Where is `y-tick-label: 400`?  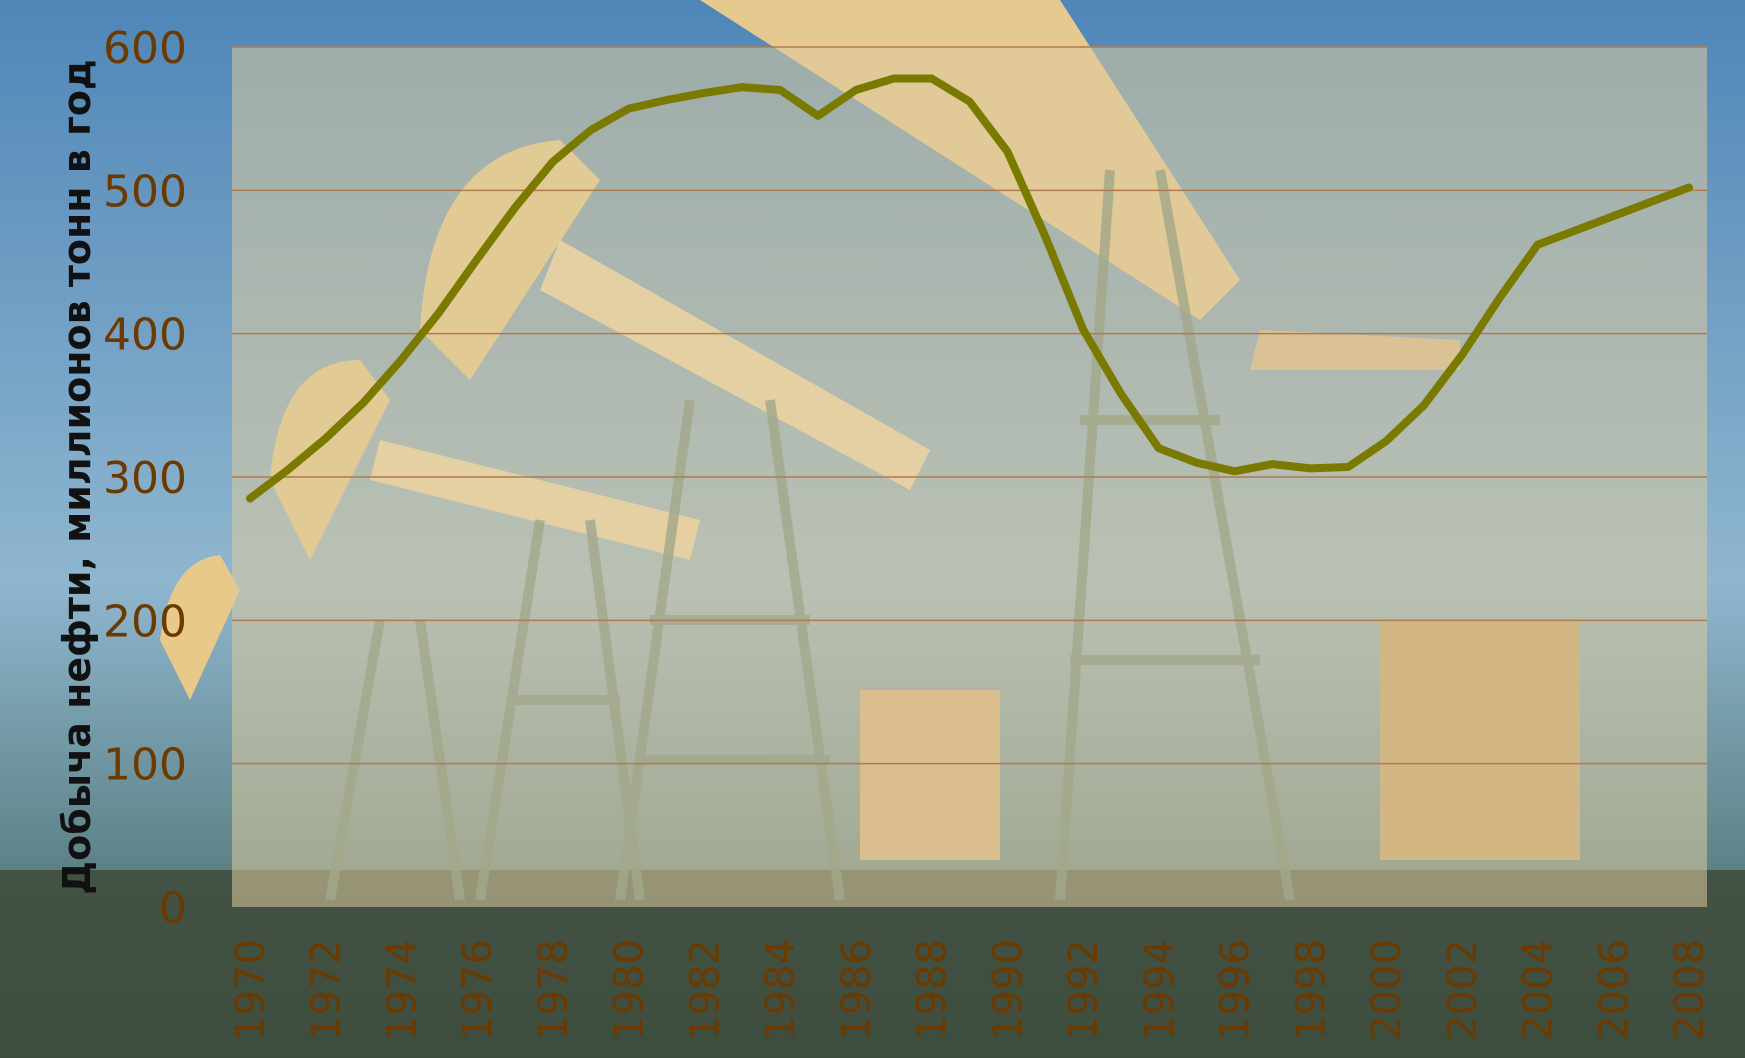
y-tick-label: 400 is located at coordinates (145, 335).